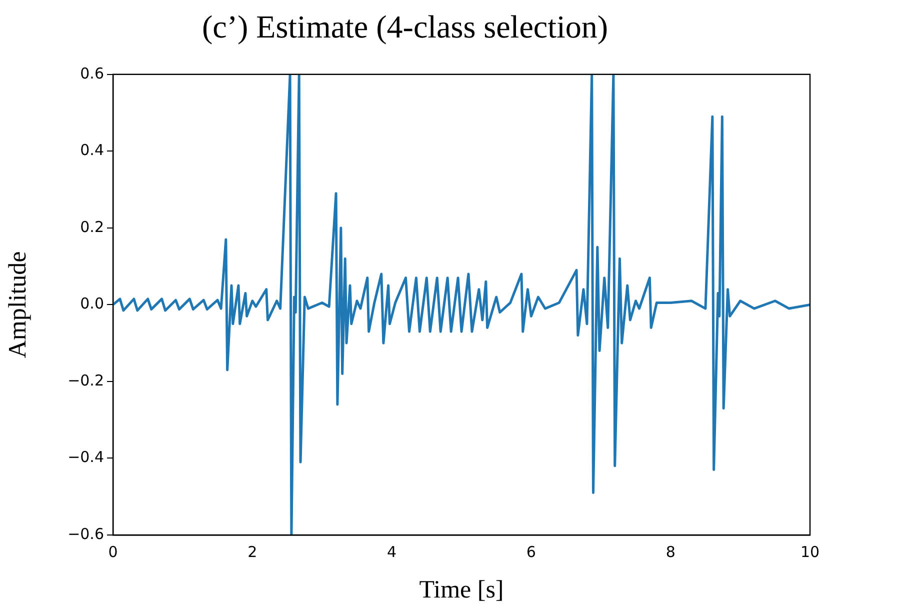 The height and width of the screenshot is (610, 899). What do you see at coordinates (18, 304) in the screenshot?
I see `y-axis-title: Amplitude` at bounding box center [18, 304].